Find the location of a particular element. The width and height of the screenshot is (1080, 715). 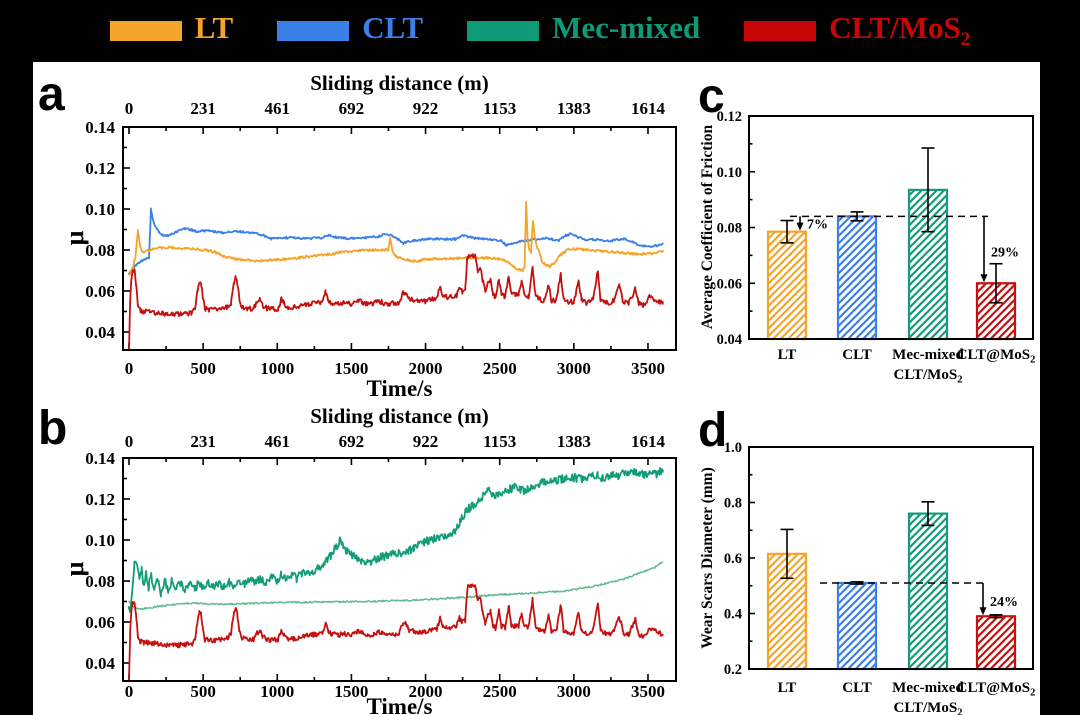

x-tick-label: 0 is located at coordinates (129, 691).